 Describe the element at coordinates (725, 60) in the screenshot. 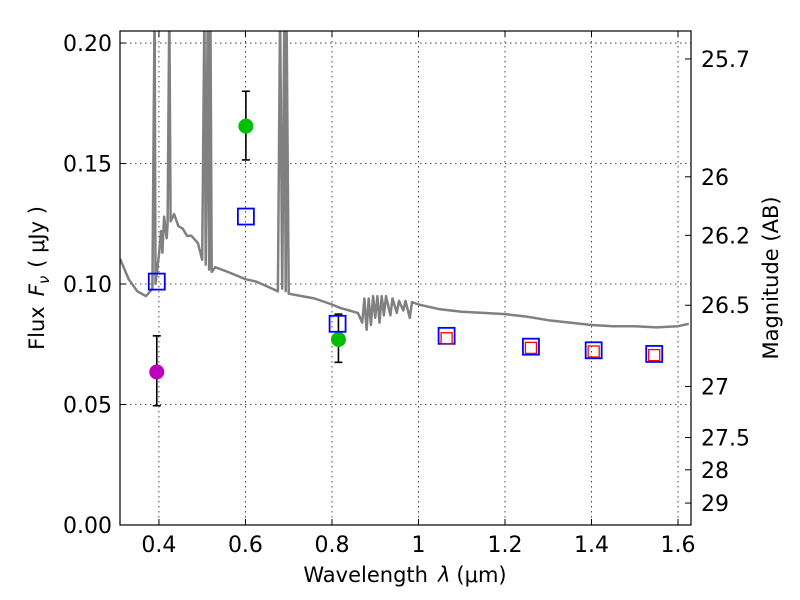

I see `y2-tick-label: 25.7` at that location.